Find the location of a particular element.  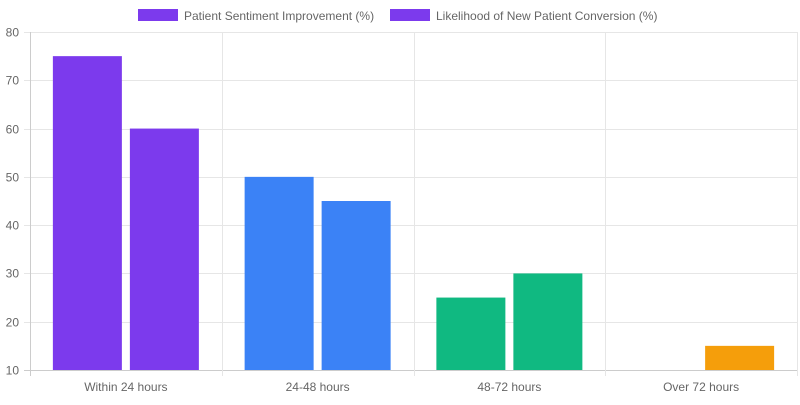

legend-label: Likelihood of New Patient Conversion (%) is located at coordinates (546, 16).